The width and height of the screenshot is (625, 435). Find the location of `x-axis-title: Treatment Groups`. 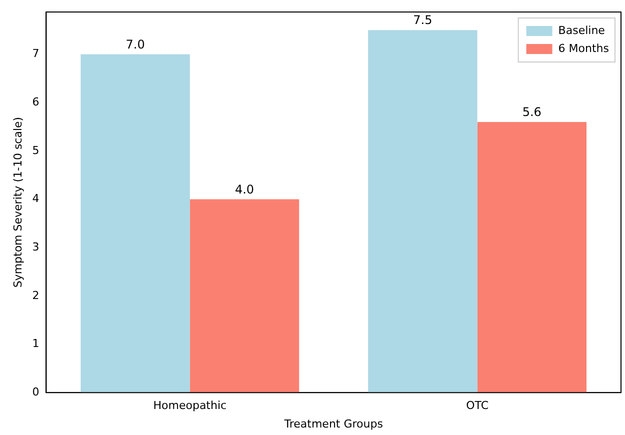

x-axis-title: Treatment Groups is located at coordinates (333, 423).